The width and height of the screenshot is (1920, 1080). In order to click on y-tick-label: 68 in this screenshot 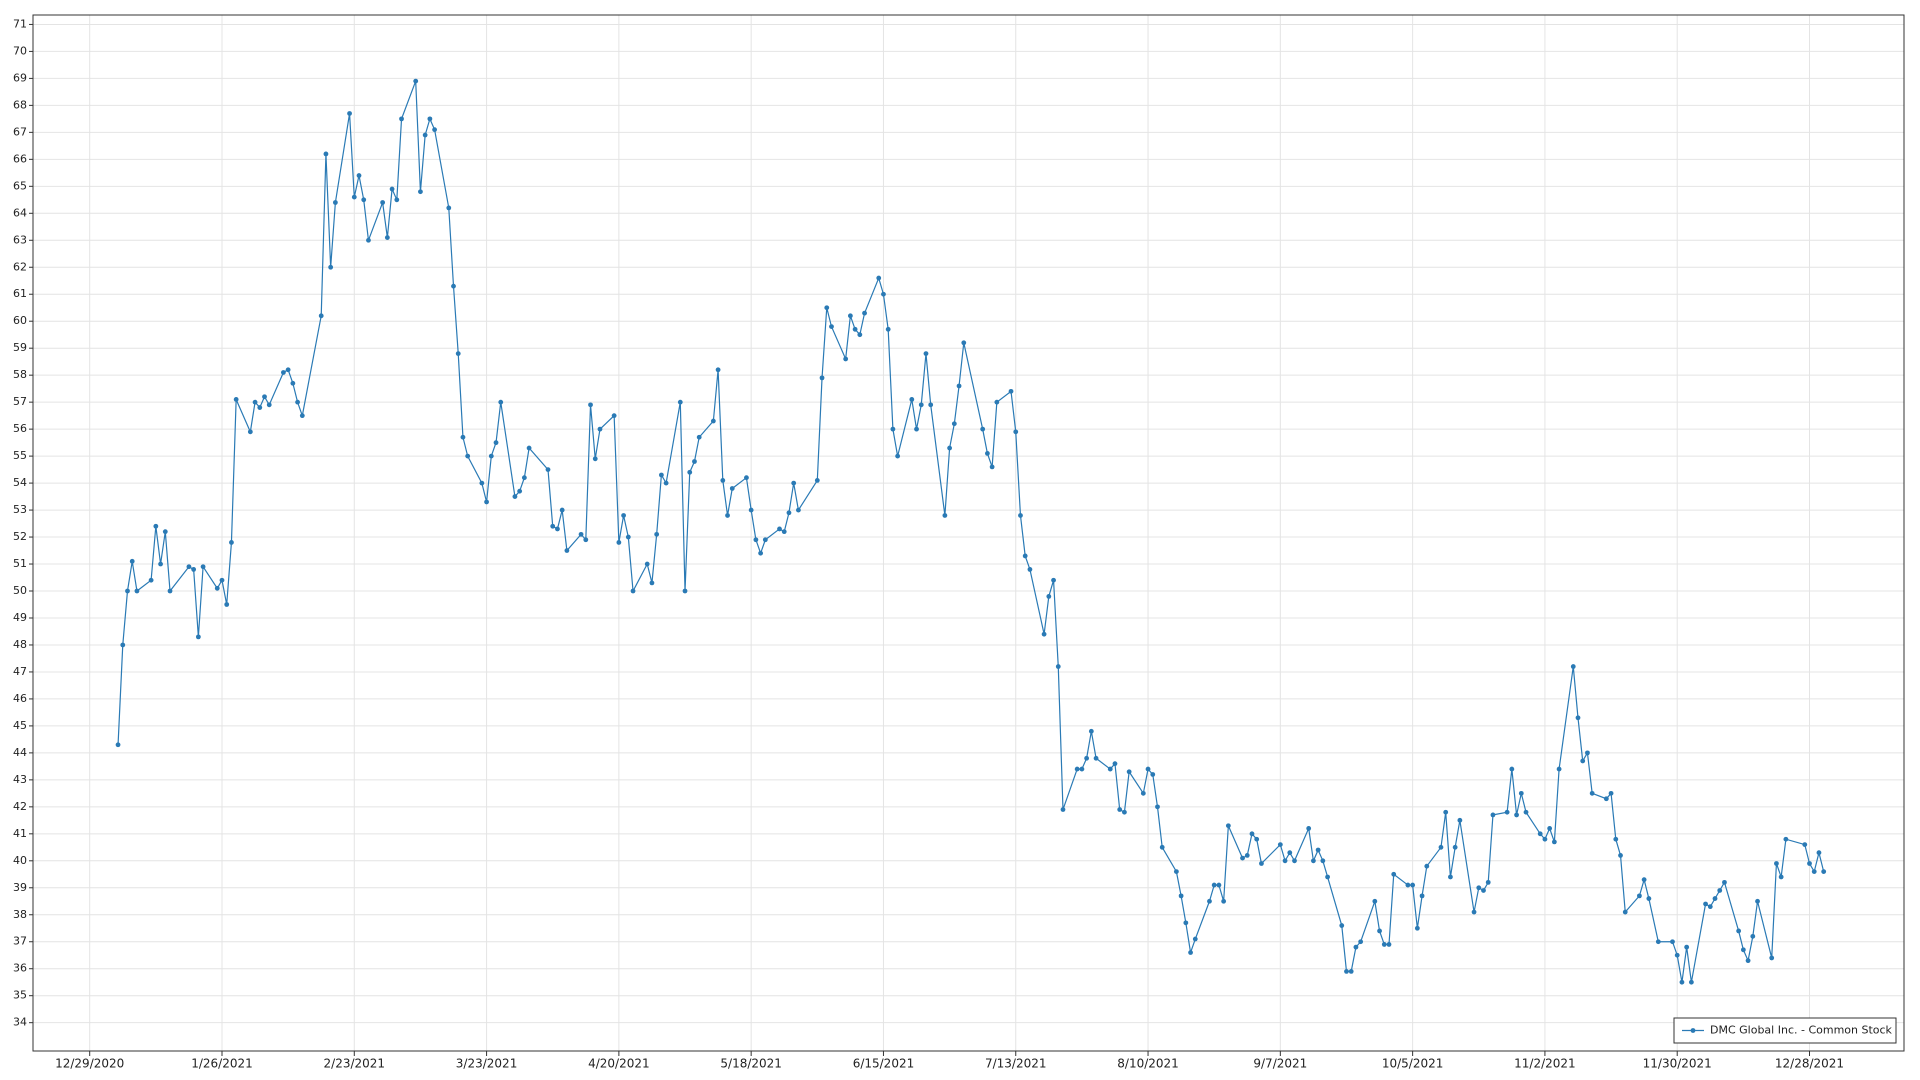, I will do `click(20, 104)`.